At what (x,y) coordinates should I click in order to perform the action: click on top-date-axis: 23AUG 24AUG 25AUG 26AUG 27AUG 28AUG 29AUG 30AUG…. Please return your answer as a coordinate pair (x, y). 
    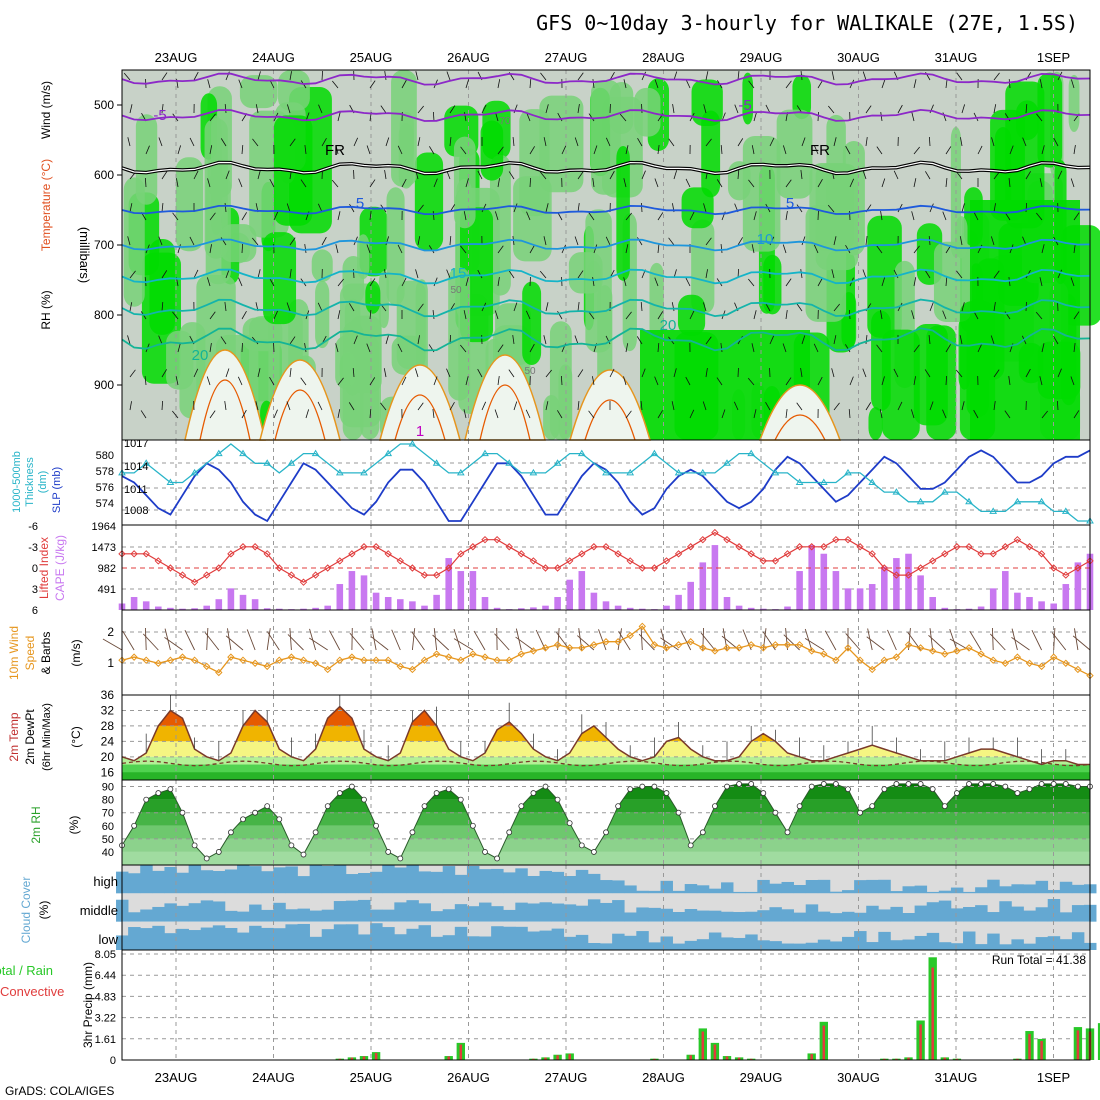
    Looking at the image, I should click on (612, 57).